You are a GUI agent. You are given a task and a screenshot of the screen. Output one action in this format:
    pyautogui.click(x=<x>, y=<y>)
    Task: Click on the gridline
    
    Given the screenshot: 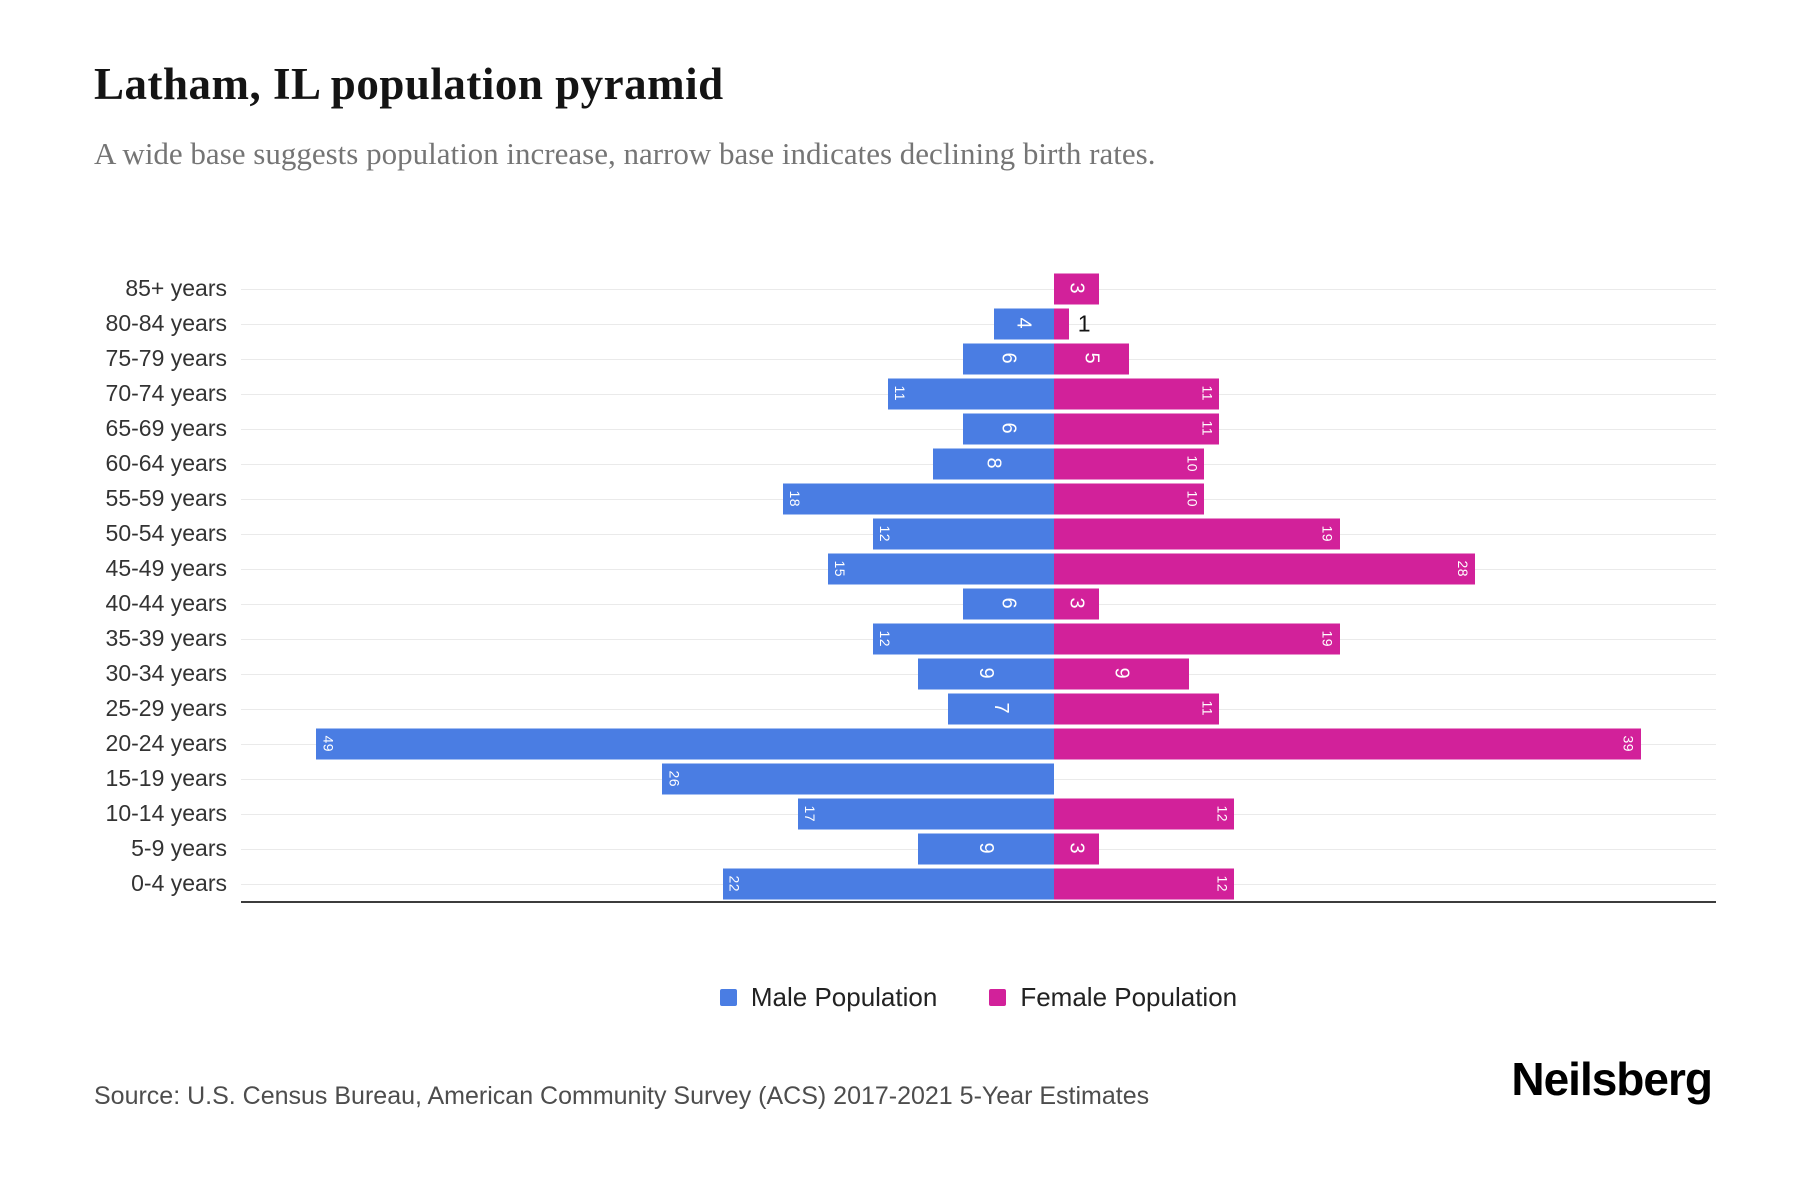 What is the action you would take?
    pyautogui.click(x=978, y=289)
    